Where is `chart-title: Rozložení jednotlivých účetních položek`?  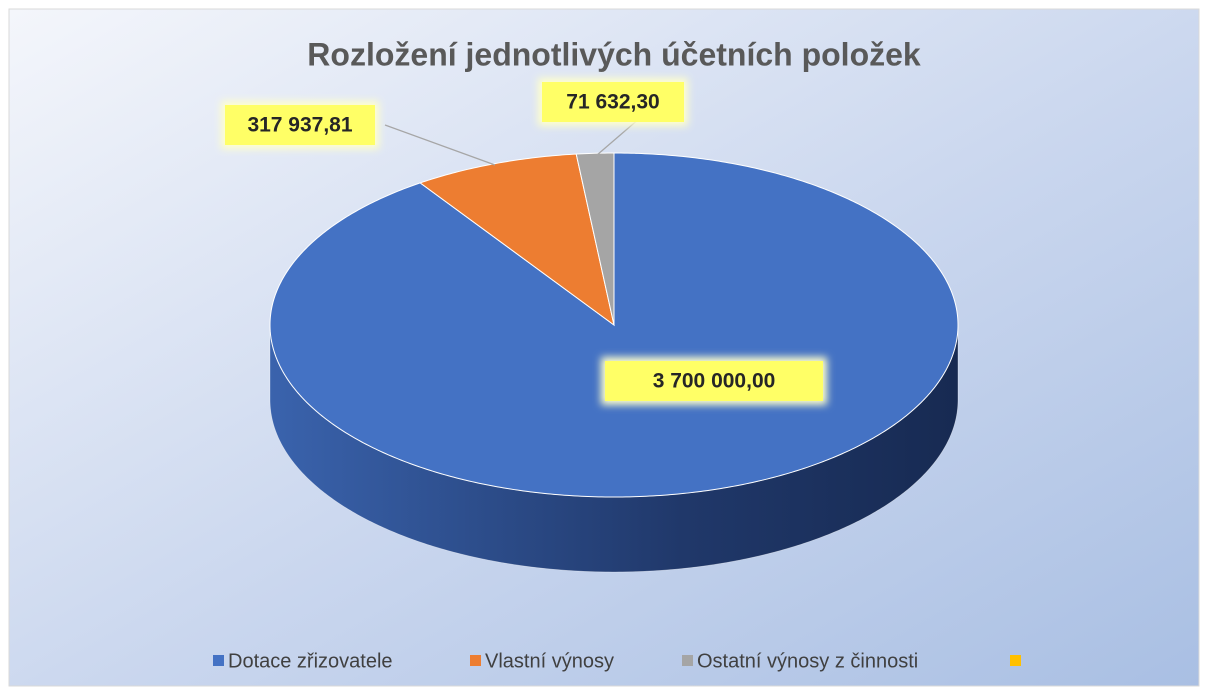
chart-title: Rozložení jednotlivých účetních položek is located at coordinates (614, 54).